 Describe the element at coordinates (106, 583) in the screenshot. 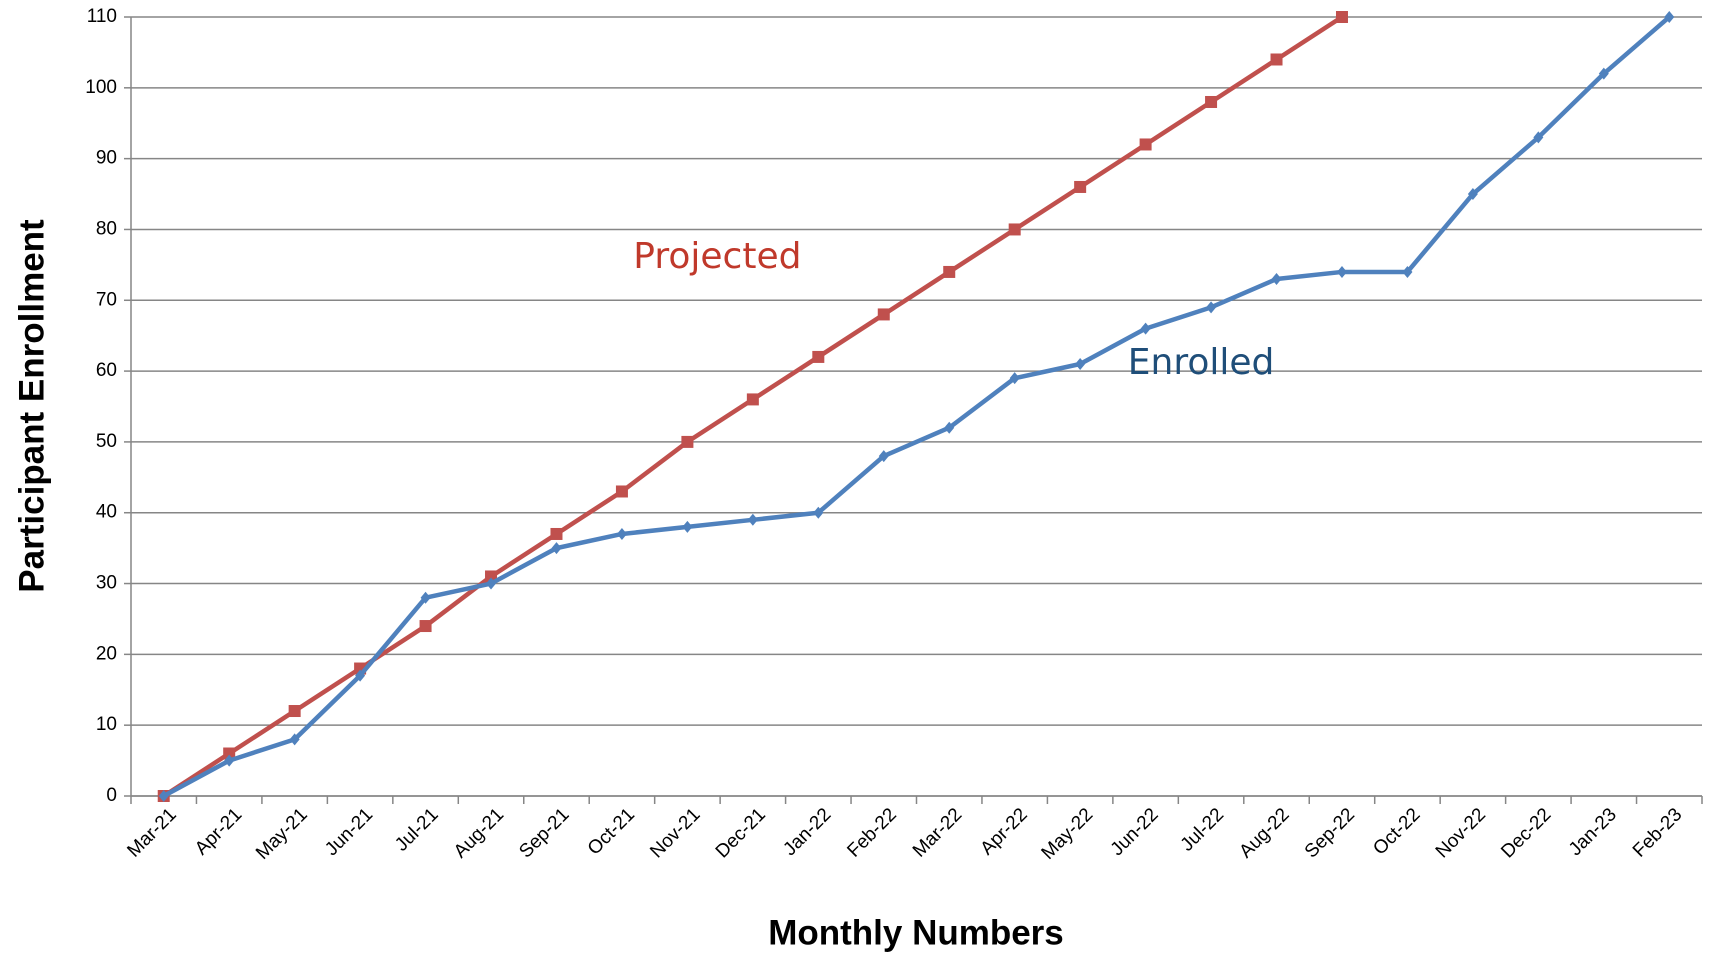

I see `y-tick-label: 30` at that location.